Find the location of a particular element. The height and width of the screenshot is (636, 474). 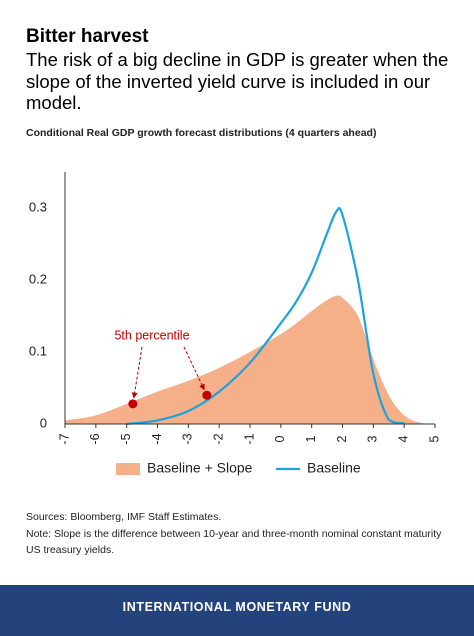

legend-label: Baseline is located at coordinates (334, 468).